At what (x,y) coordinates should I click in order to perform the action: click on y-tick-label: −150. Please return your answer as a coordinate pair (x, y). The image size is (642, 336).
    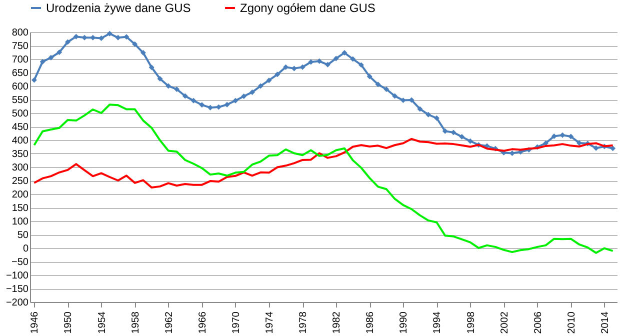
    Looking at the image, I should click on (17, 289).